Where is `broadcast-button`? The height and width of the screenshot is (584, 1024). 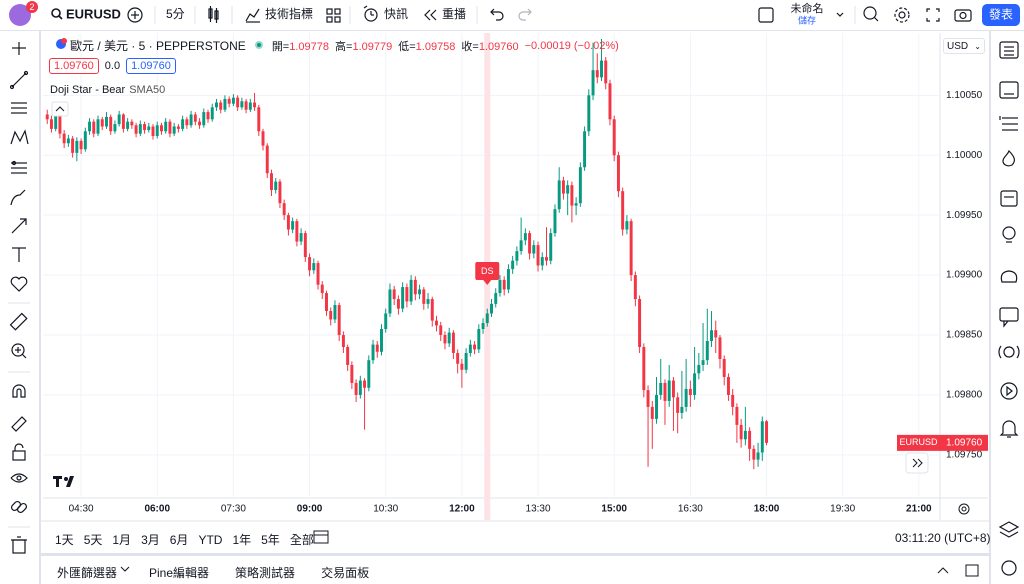
broadcast-button is located at coordinates (1009, 391).